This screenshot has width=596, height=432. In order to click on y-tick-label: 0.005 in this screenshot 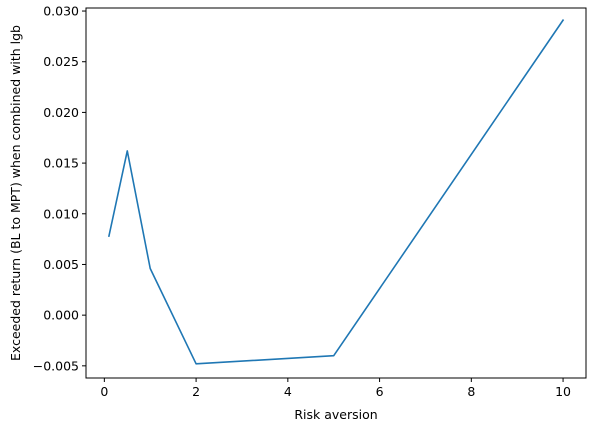, I will do `click(61, 264)`.